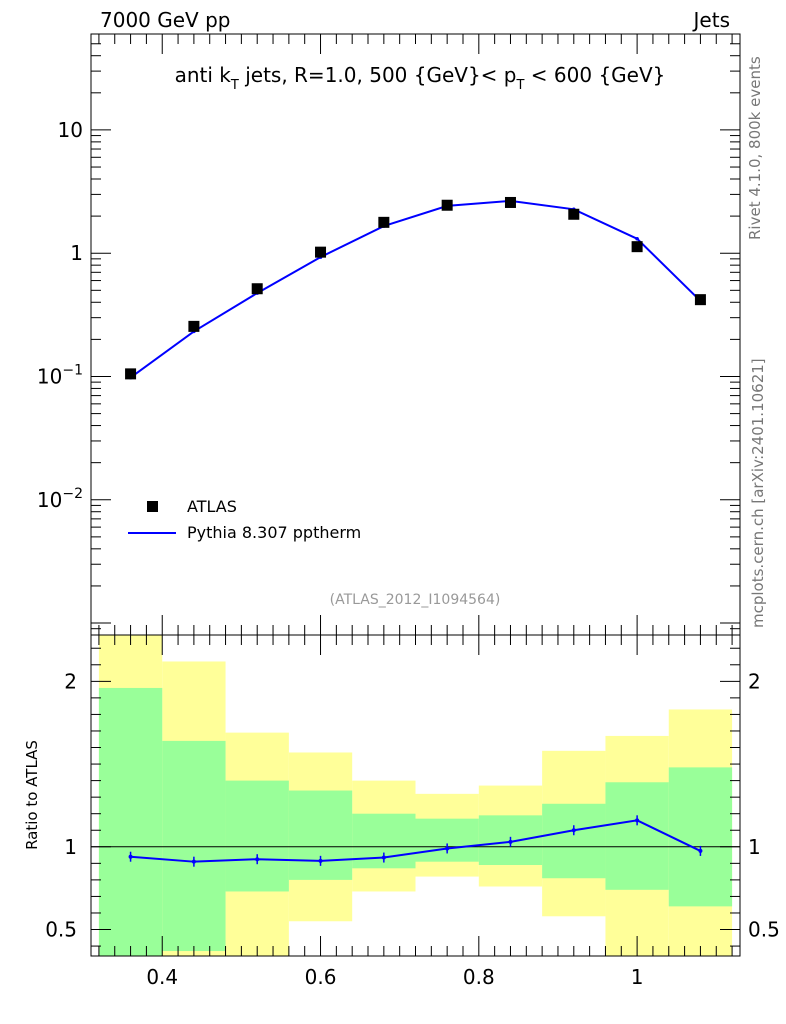 The height and width of the screenshot is (1024, 786). I want to click on ratio-y-tick-label-left: 1, so click(70, 847).